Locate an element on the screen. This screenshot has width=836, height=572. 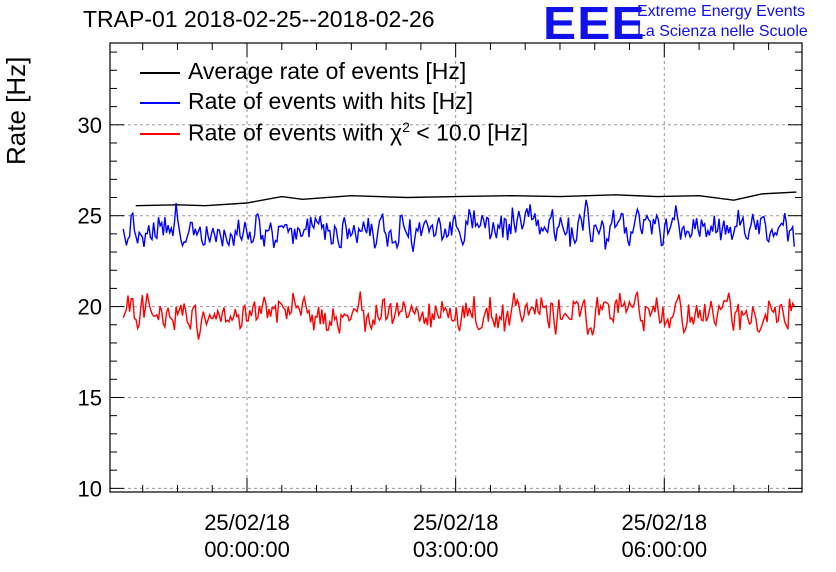
legend-label-hits: Rate of events with hits [Hz] is located at coordinates (331, 101).